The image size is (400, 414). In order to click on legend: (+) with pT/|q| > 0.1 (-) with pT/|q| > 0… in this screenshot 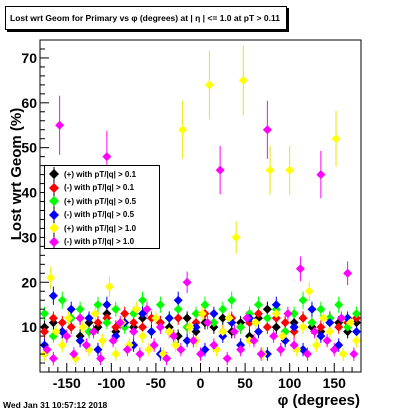, I will do `click(102, 207)`.